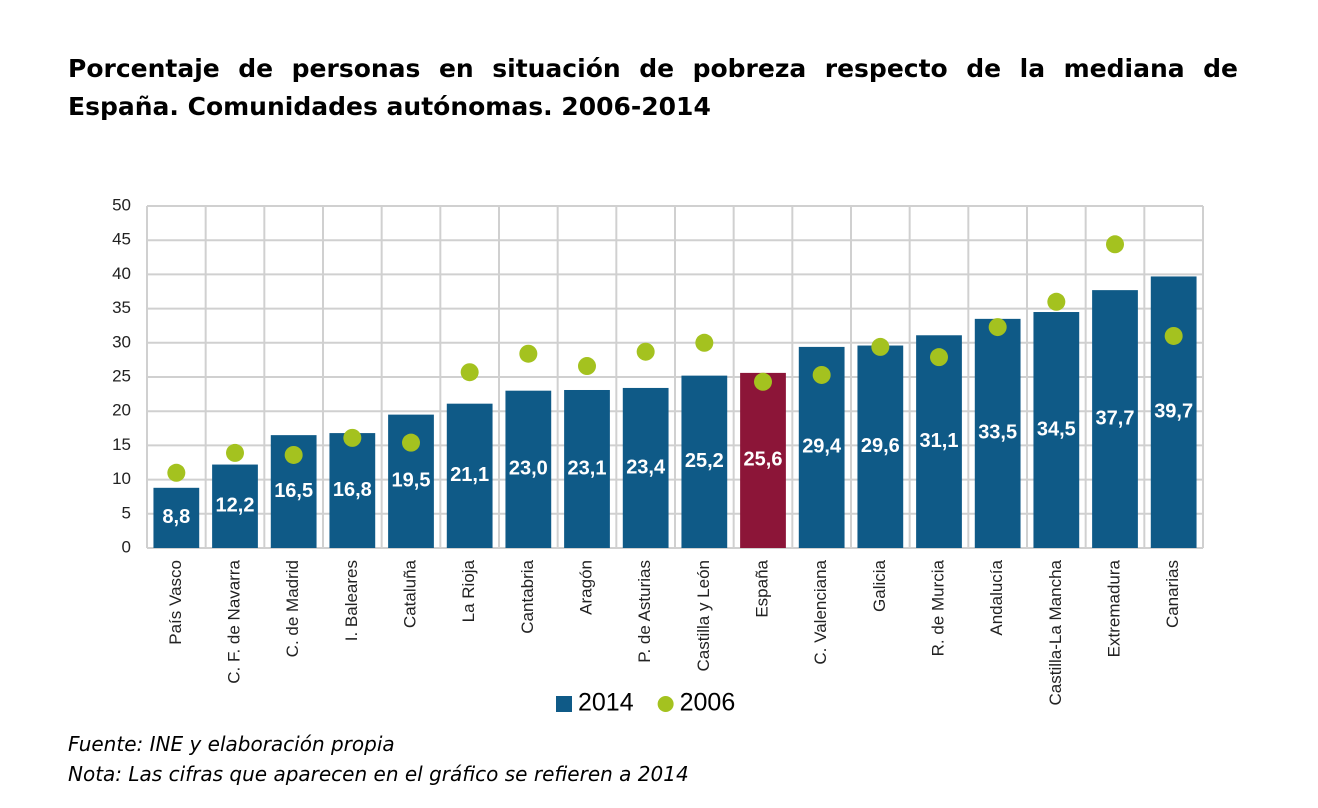 The image size is (1318, 808). I want to click on y-tick-label: 20, so click(121, 410).